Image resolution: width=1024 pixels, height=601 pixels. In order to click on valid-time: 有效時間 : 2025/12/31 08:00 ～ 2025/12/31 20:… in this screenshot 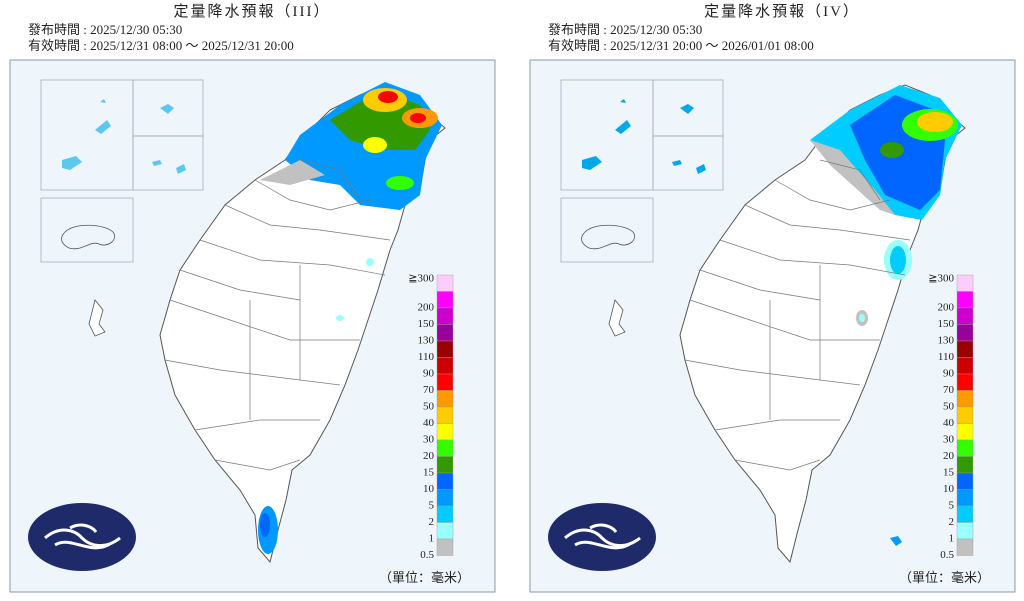, I will do `click(161, 45)`.